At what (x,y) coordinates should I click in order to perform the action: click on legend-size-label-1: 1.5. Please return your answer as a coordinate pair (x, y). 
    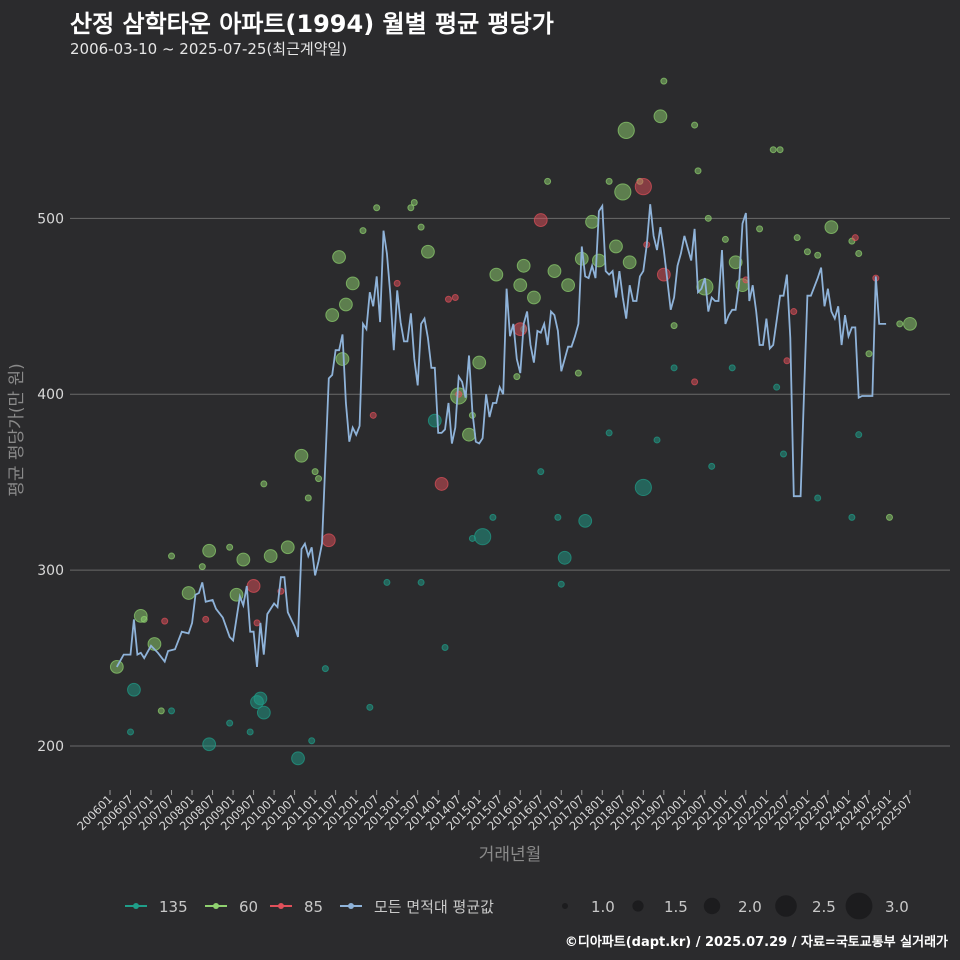
    Looking at the image, I should click on (676, 907).